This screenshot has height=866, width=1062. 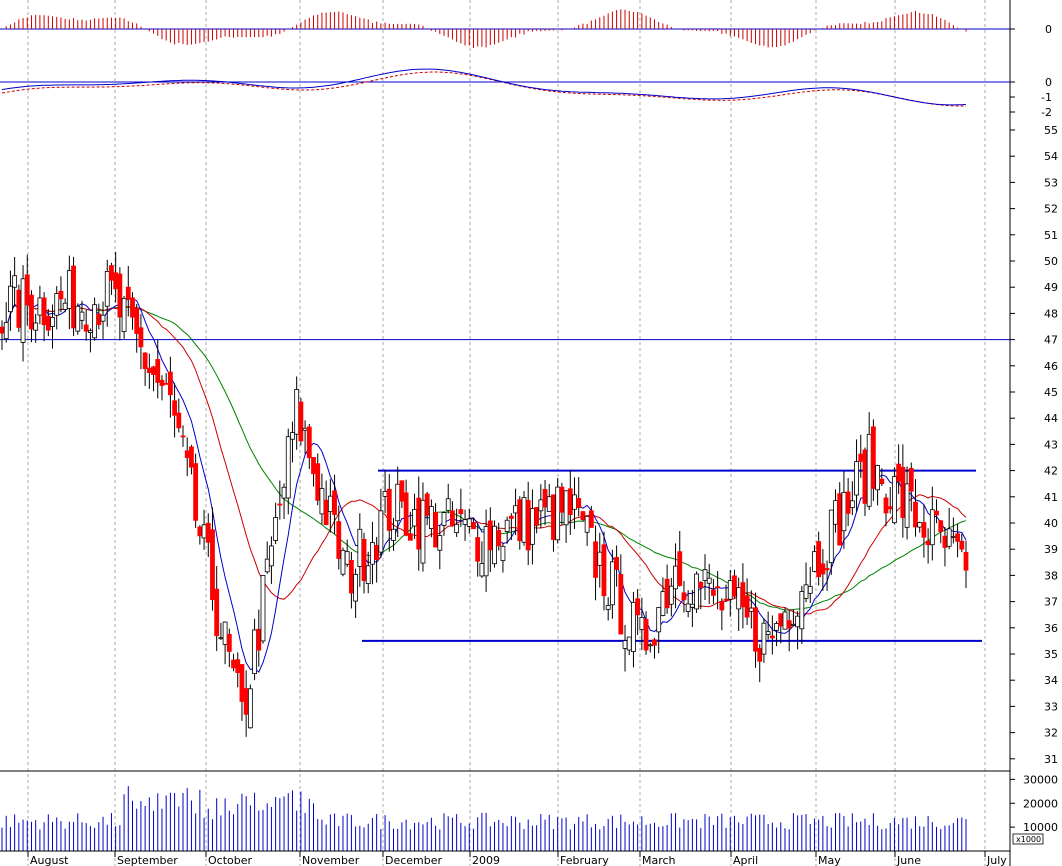 What do you see at coordinates (1051, 523) in the screenshot?
I see `price-tick-label: 40` at bounding box center [1051, 523].